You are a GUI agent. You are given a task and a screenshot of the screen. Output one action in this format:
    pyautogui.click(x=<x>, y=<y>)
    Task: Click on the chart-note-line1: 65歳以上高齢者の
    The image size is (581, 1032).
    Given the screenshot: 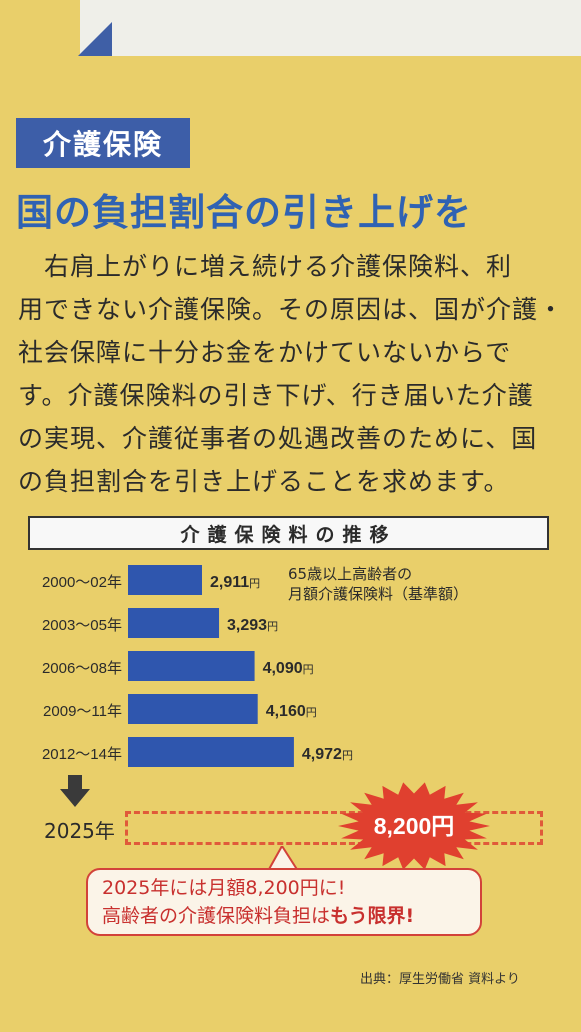 What is the action you would take?
    pyautogui.click(x=350, y=574)
    